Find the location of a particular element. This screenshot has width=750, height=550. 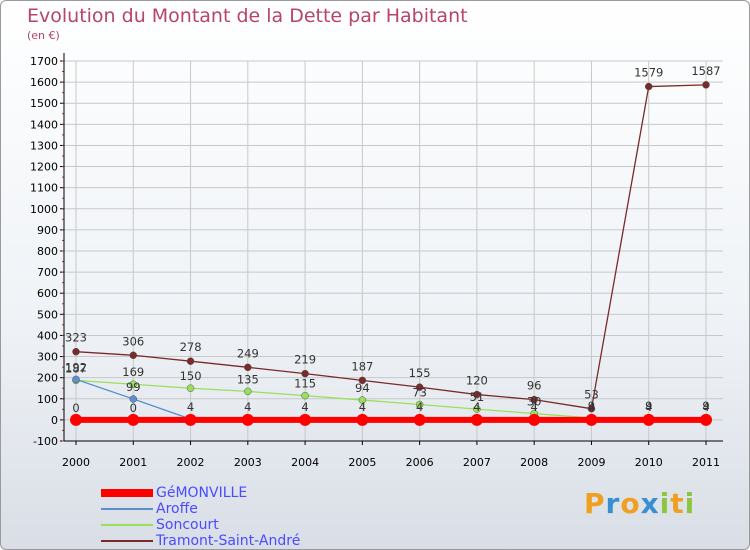

data-label: 73 is located at coordinates (419, 392).